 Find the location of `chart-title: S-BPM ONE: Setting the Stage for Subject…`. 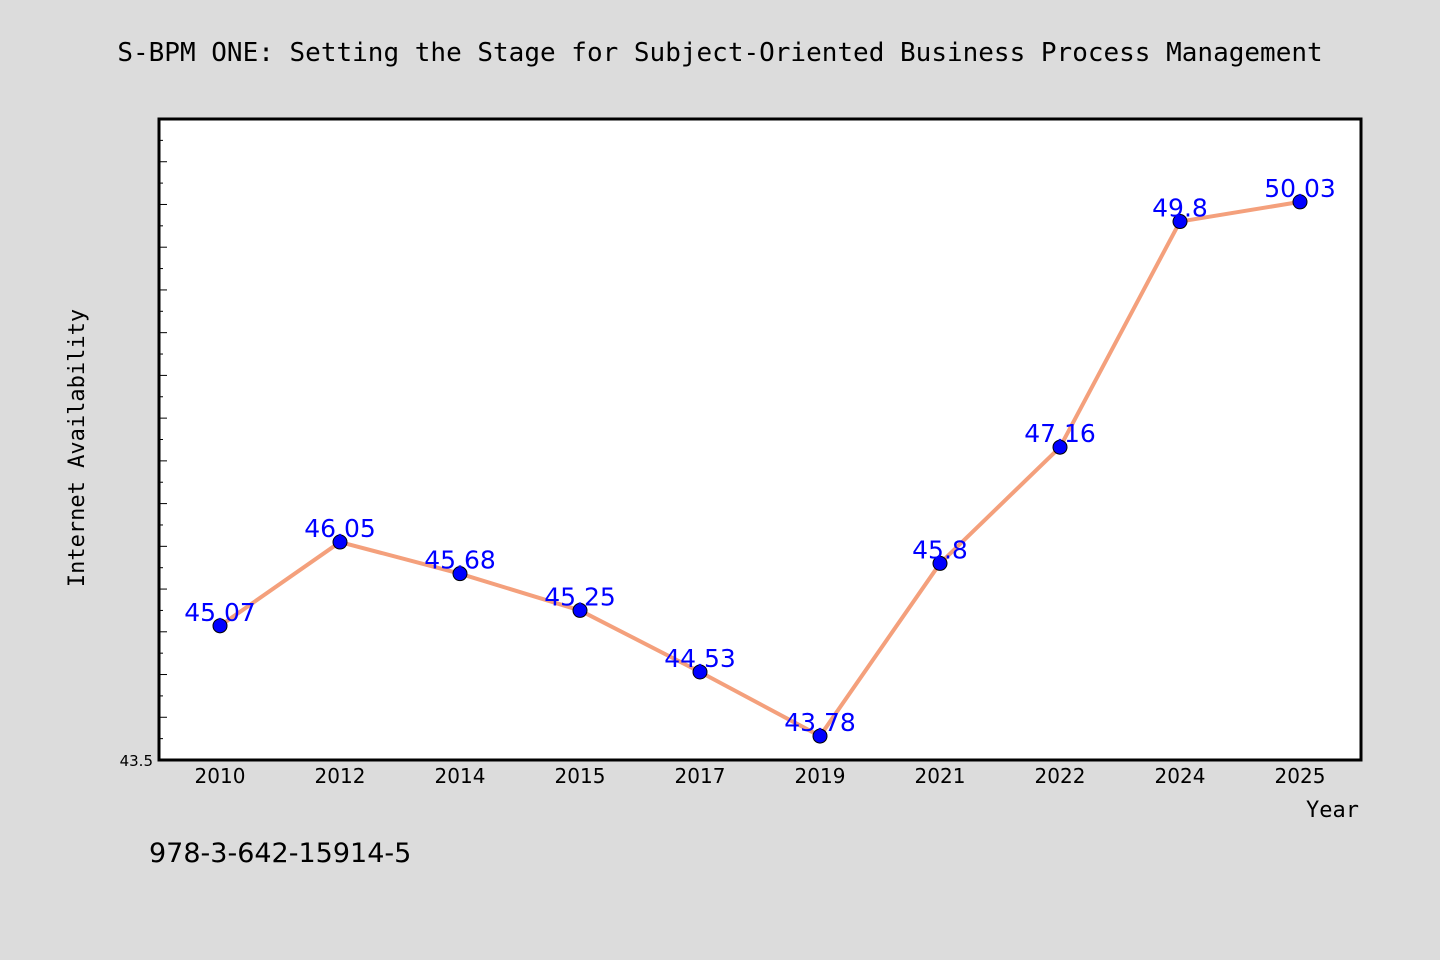

chart-title: S-BPM ONE: Setting the Stage for Subject… is located at coordinates (719, 53).